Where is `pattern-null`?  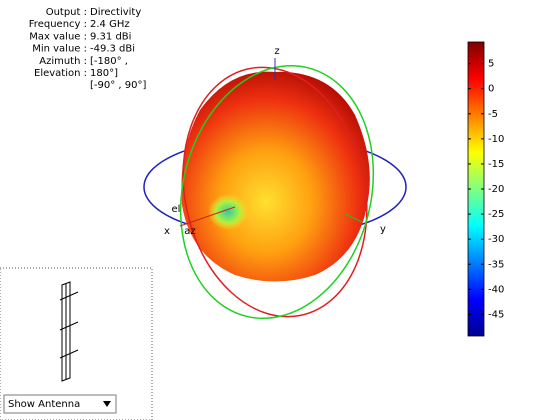
pattern-null is located at coordinates (228, 212).